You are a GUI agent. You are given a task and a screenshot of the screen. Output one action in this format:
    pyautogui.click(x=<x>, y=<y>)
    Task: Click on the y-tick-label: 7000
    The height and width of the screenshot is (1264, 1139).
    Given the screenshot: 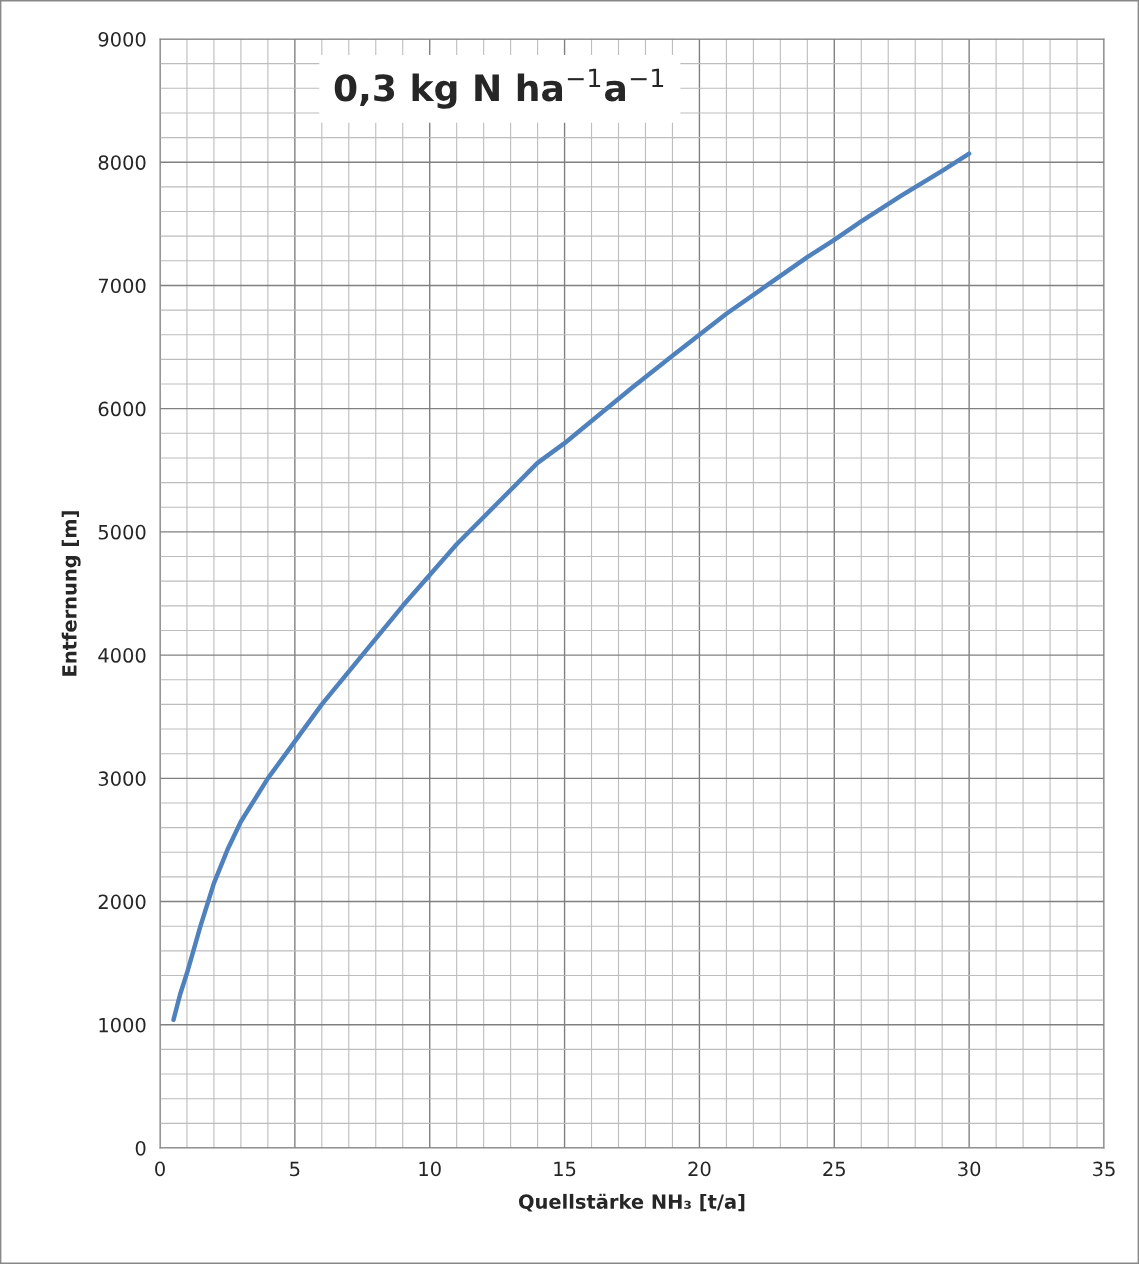 What is the action you would take?
    pyautogui.click(x=122, y=286)
    